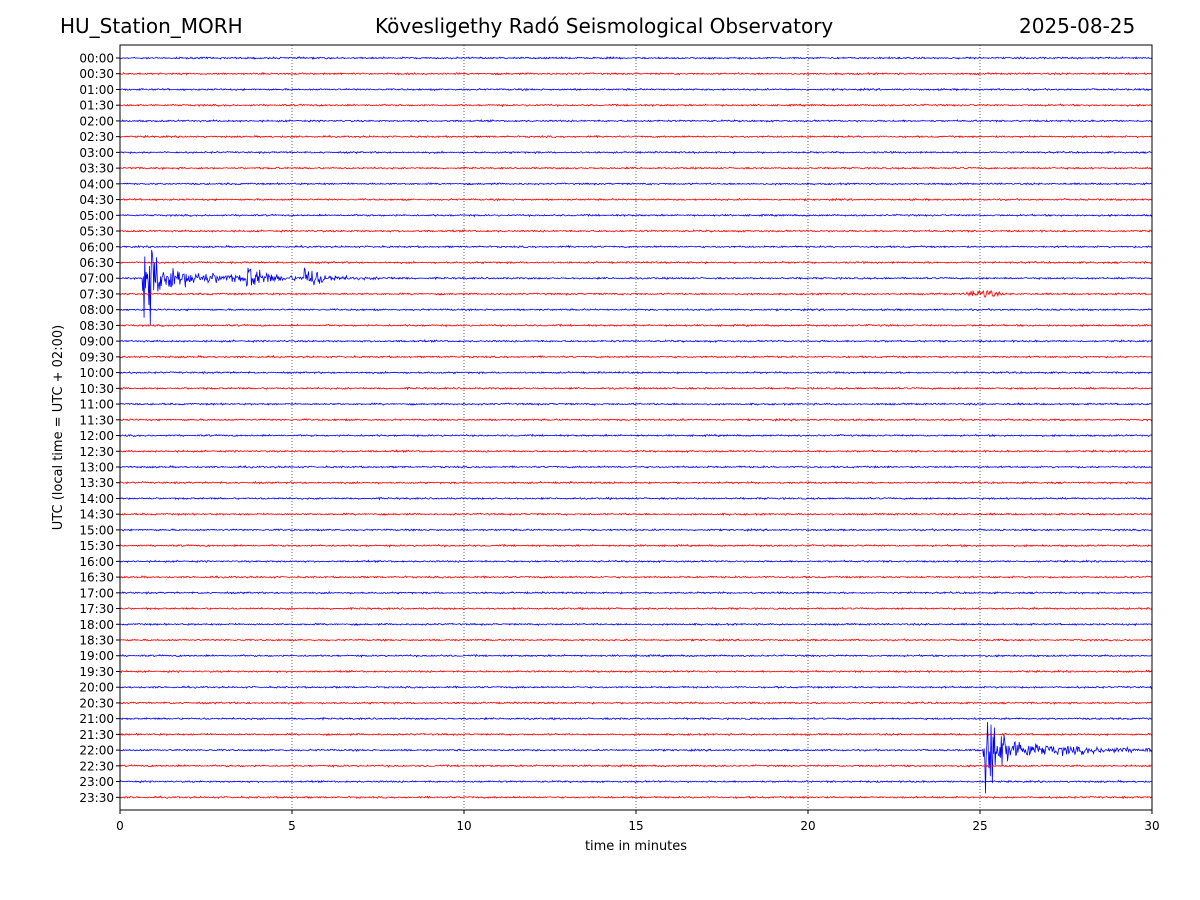 The width and height of the screenshot is (1200, 900). Describe the element at coordinates (636, 671) in the screenshot. I see `trace-1930` at that location.